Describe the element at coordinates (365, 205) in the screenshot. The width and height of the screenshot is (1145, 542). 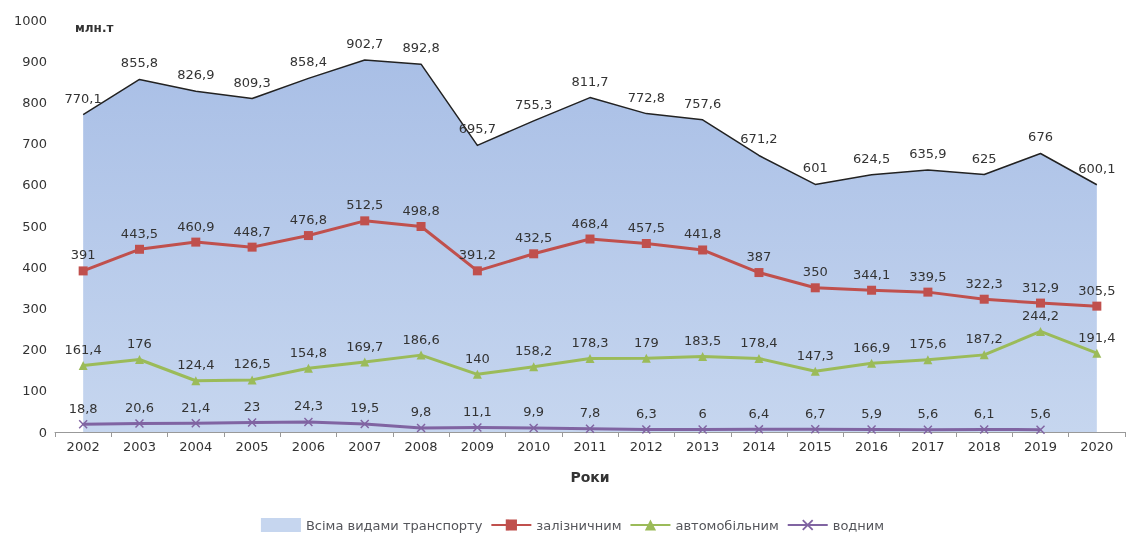
I see `data-label: 512,5` at that location.